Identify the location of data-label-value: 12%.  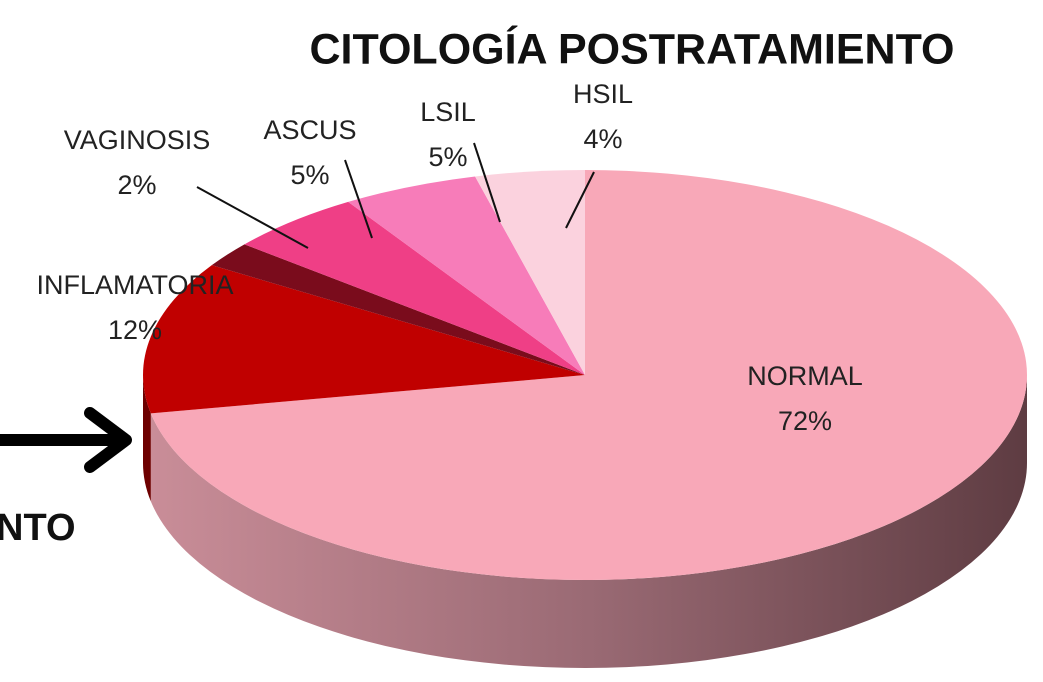
(135, 330).